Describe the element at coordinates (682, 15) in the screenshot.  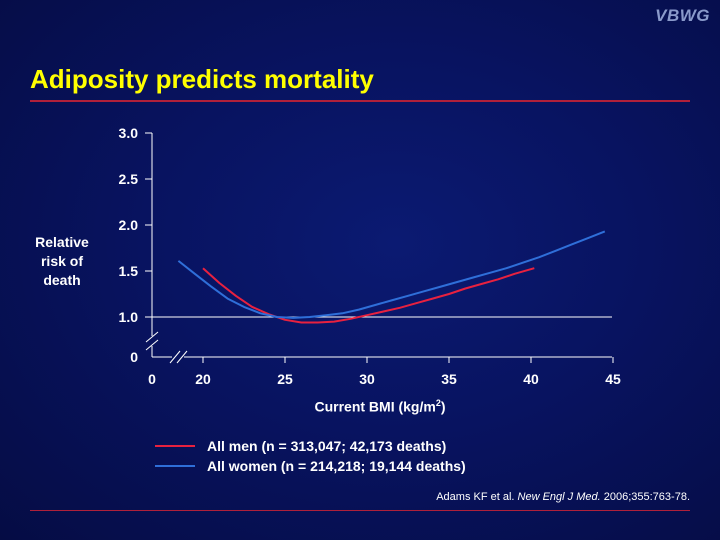
I see `vbwg-logo: VBWG` at that location.